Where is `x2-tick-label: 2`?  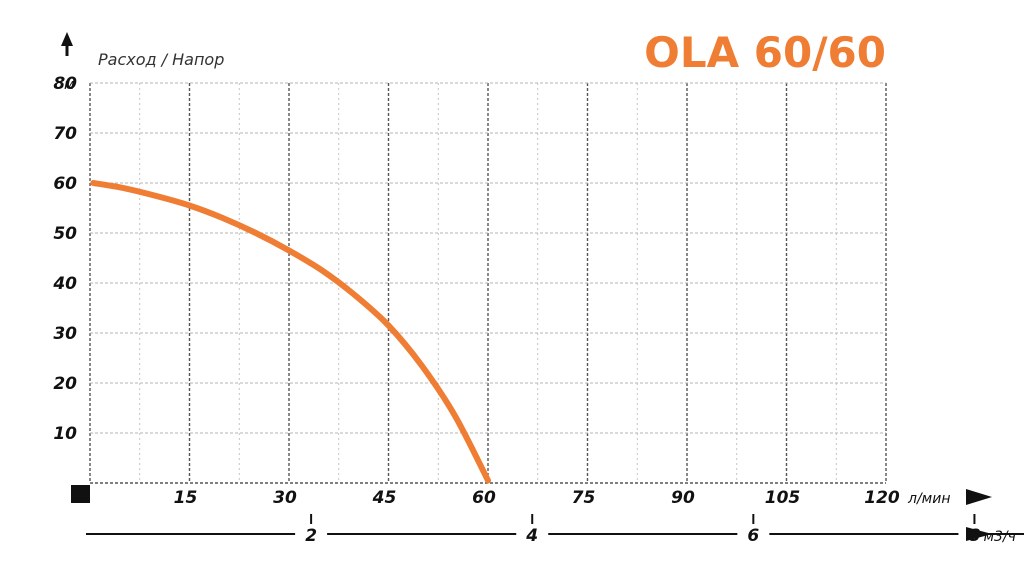 x2-tick-label: 2 is located at coordinates (311, 536).